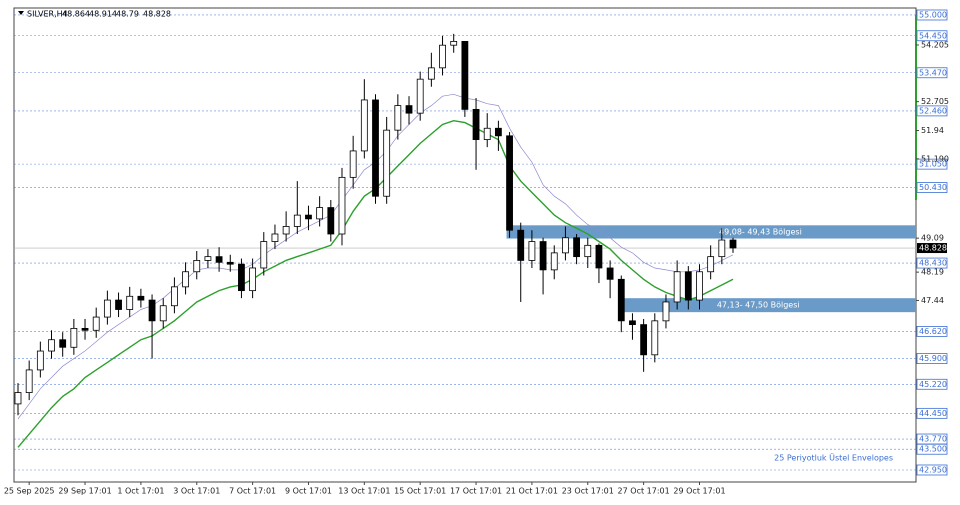  Describe the element at coordinates (29, 491) in the screenshot. I see `x-tick-label: 25 Sep 2025` at that location.